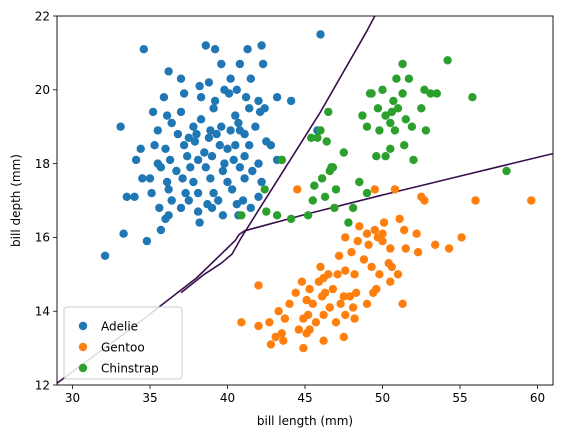 The height and width of the screenshot is (438, 563). Describe the element at coordinates (42, 164) in the screenshot. I see `y-tick-label: 18` at that location.